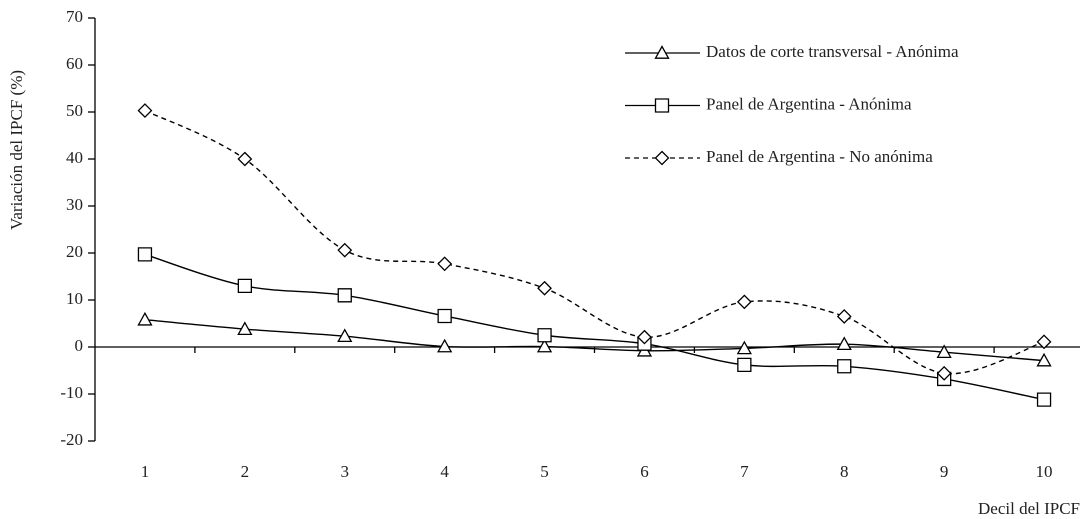  What do you see at coordinates (345, 471) in the screenshot?
I see `x-tick-label: 3` at bounding box center [345, 471].